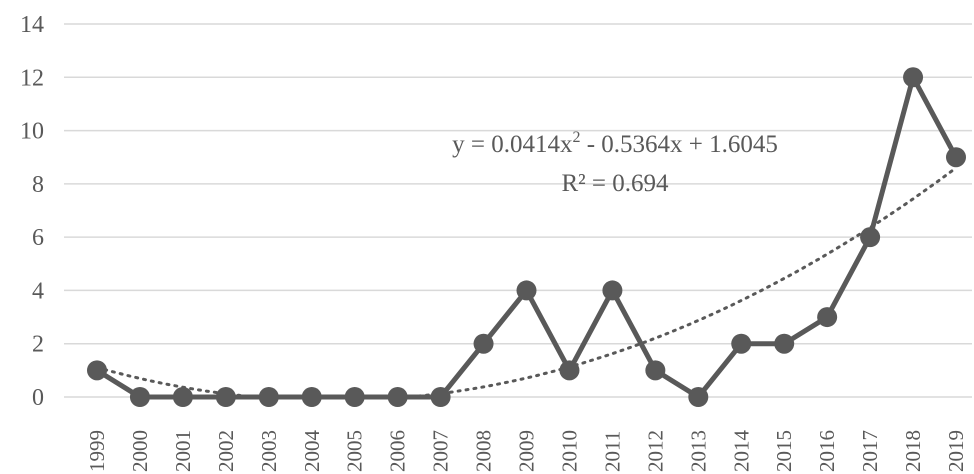 Image resolution: width=974 pixels, height=474 pixels. Describe the element at coordinates (698, 451) in the screenshot. I see `x-tick-label-2013: 2013` at that location.